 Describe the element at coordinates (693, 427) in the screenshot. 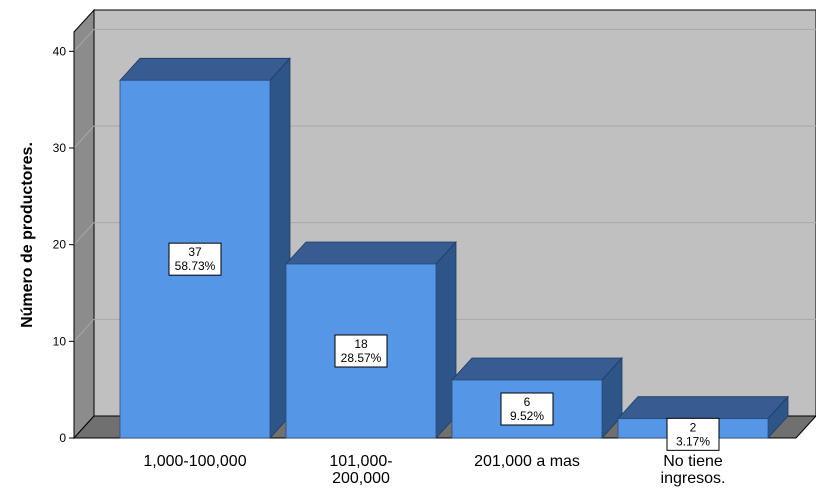

I see `data-label-count: 2` at that location.